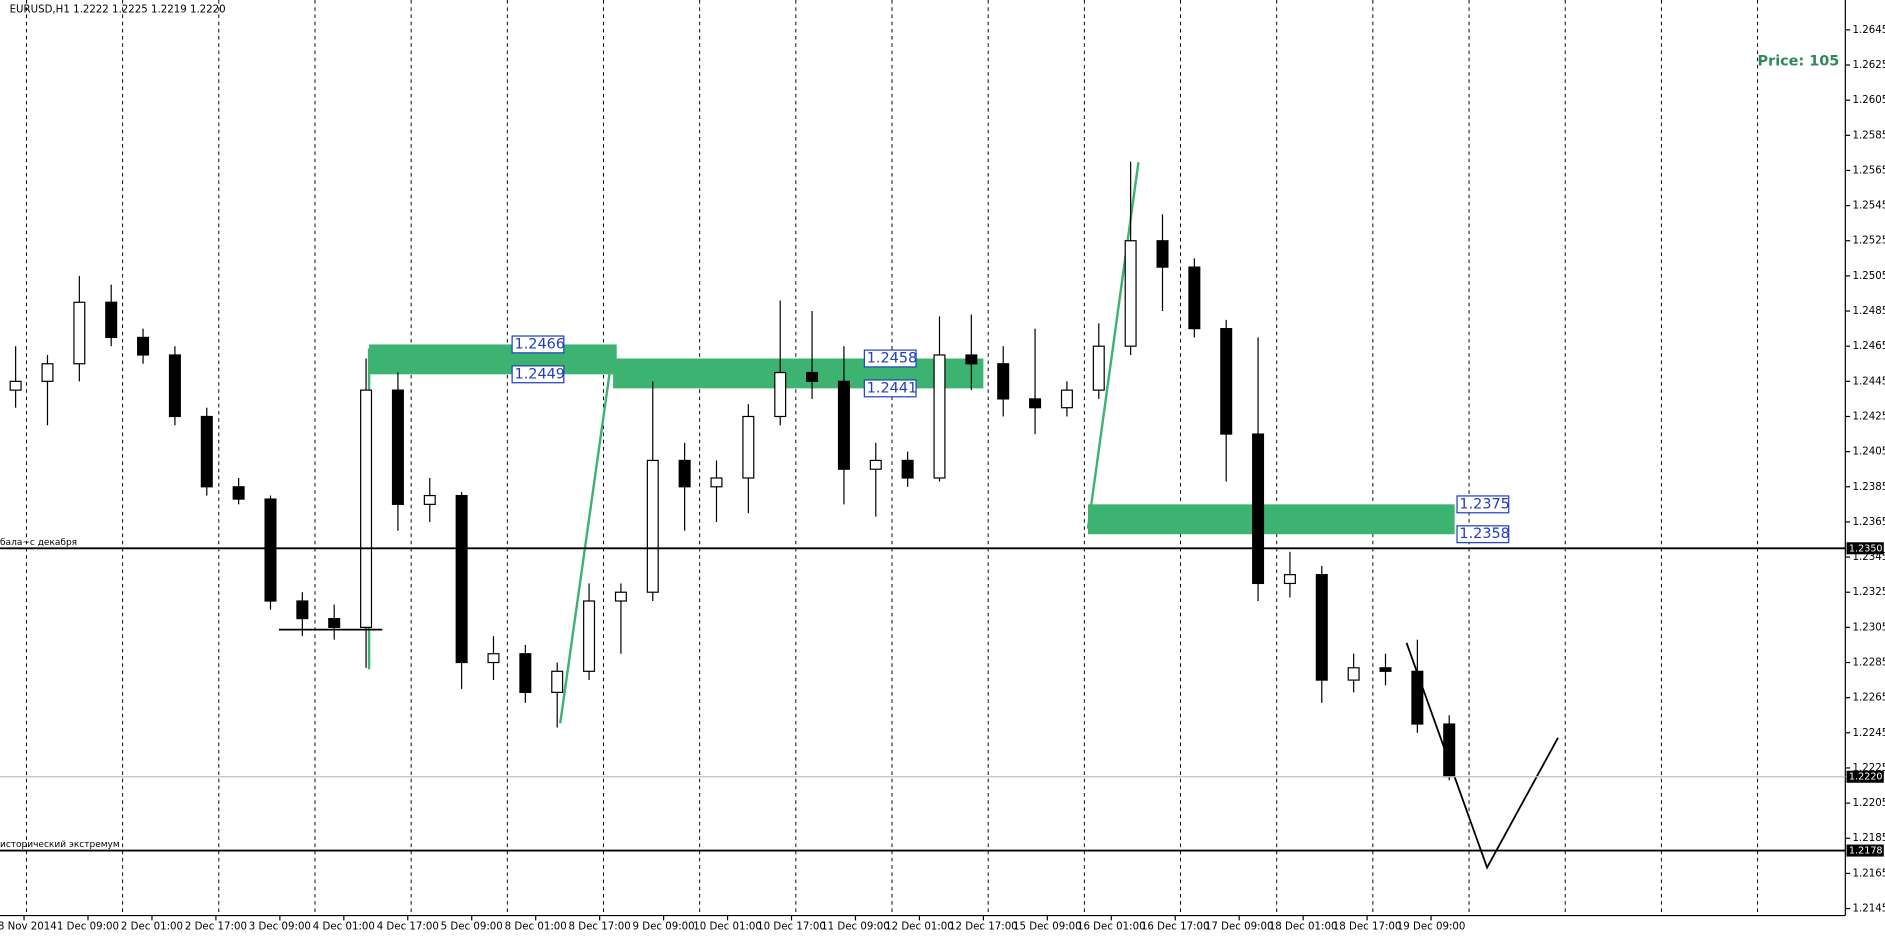 This screenshot has height=936, width=1885. Describe the element at coordinates (1869, 65) in the screenshot. I see `y-tick-label: 1.2625` at that location.